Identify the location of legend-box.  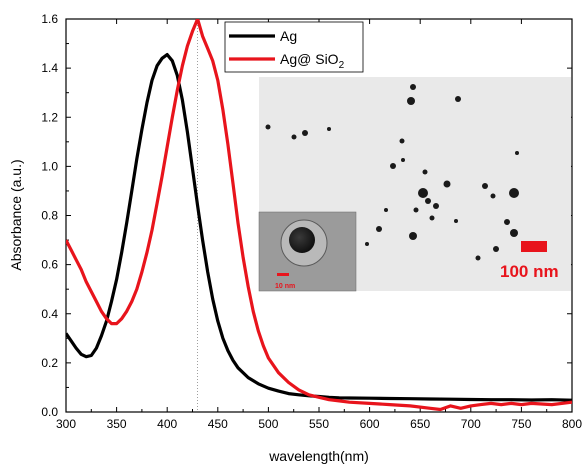
(294, 47).